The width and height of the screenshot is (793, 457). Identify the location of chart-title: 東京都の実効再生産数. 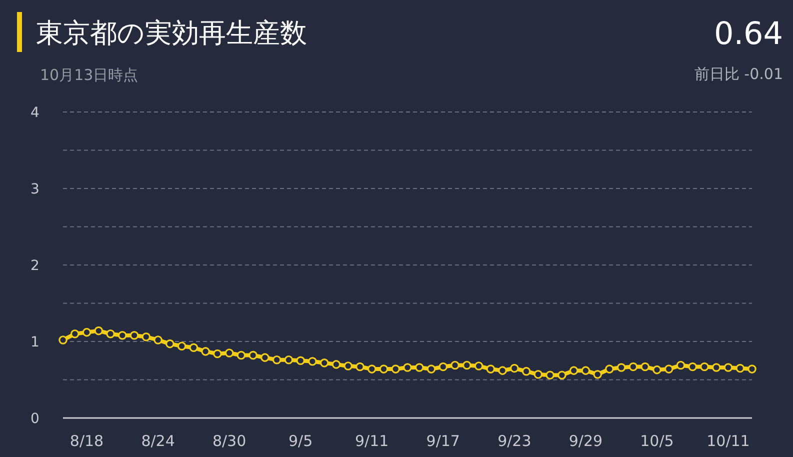
(171, 33).